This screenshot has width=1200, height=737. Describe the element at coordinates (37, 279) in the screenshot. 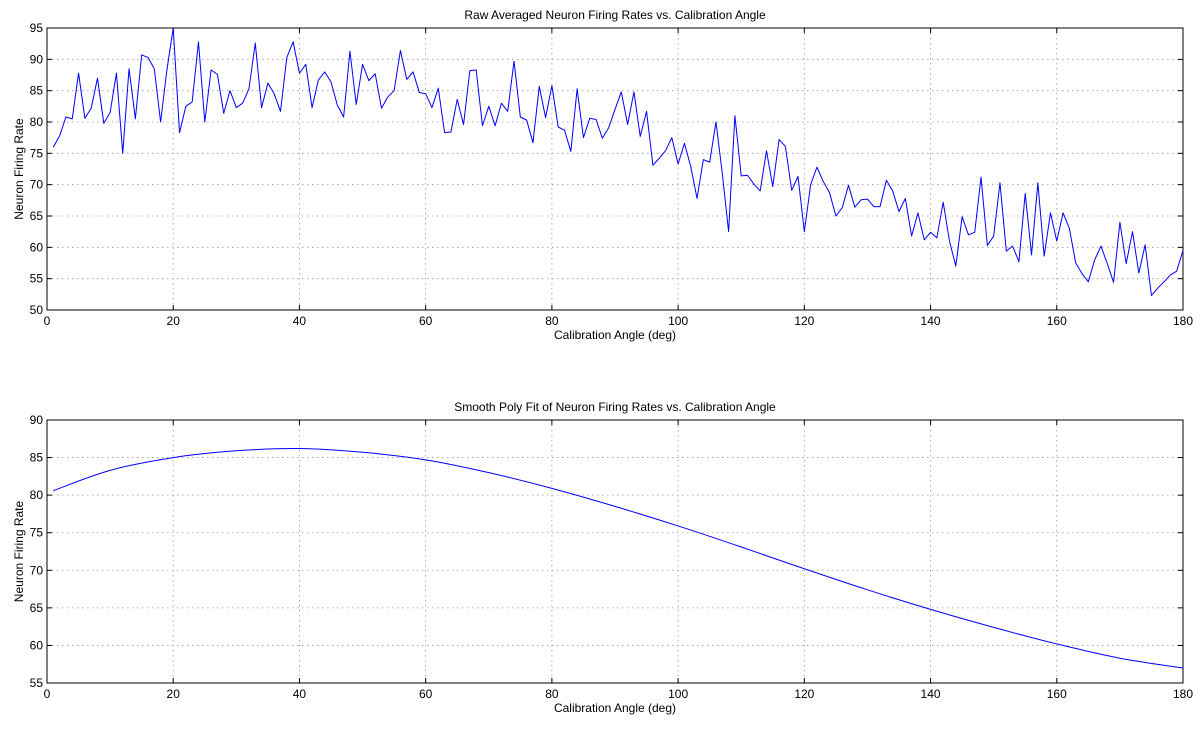

I see `raw-chart-y-tick-label: 55` at that location.